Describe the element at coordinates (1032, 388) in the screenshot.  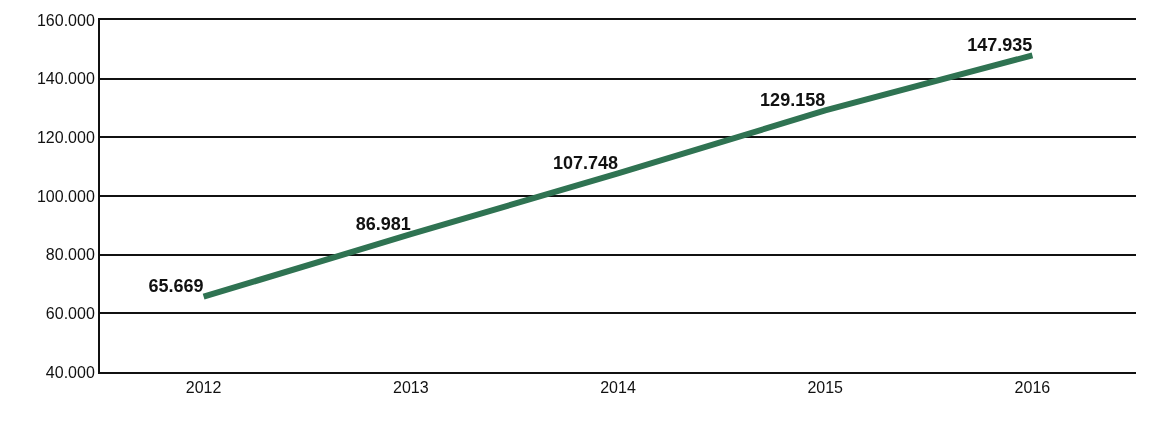
I see `x-tick-label: 2016` at that location.